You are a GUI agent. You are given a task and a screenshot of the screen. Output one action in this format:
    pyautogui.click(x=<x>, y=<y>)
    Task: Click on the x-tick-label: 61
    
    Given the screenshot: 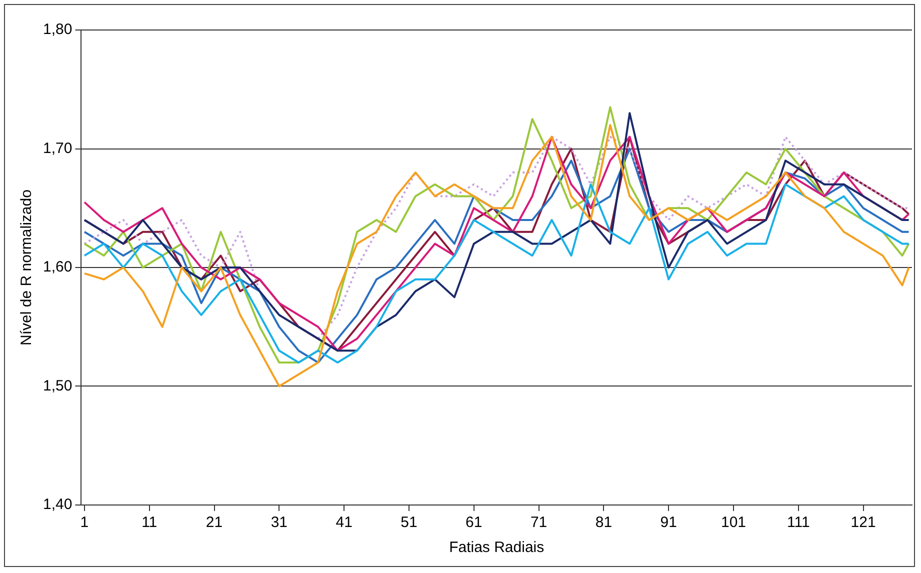 What is the action you would take?
    pyautogui.click(x=474, y=523)
    